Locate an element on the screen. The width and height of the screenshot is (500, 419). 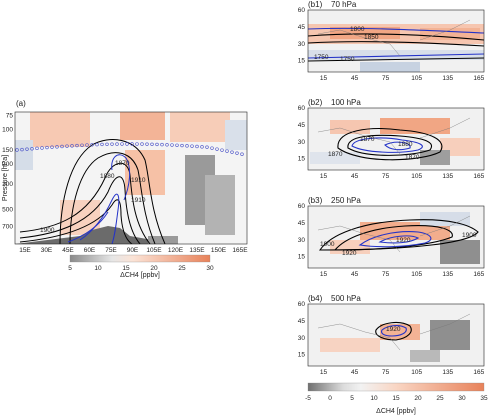
x-tick-label: 150E is located at coordinates (219, 250).